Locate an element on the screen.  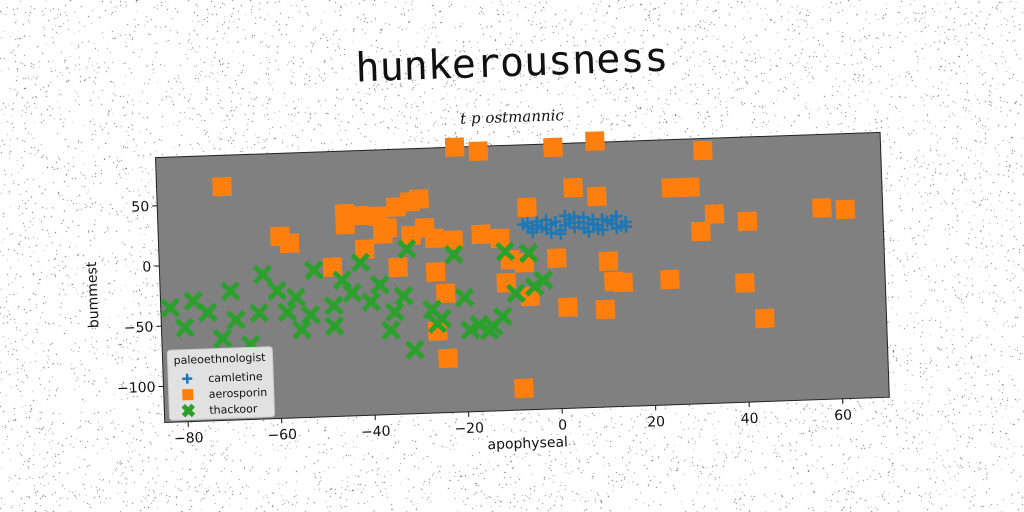
x-tick-label: −80 is located at coordinates (189, 438).